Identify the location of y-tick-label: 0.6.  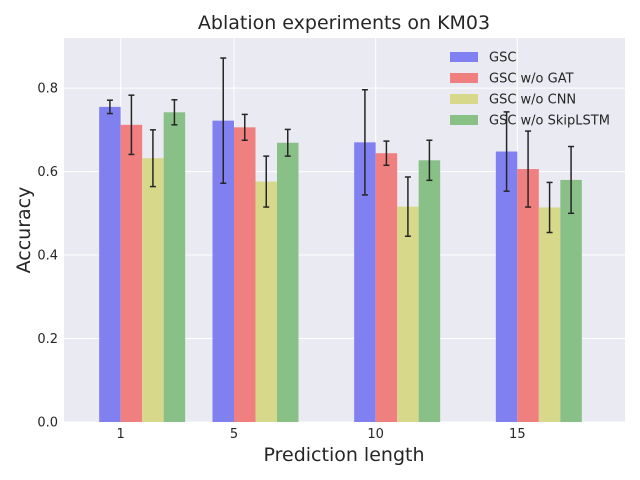
(47, 172).